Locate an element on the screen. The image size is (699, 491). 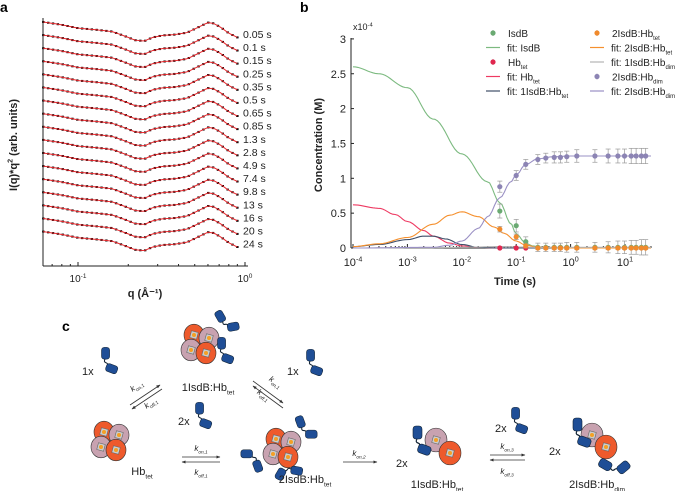
reaction-arrow is located at coordinates (147, 399).